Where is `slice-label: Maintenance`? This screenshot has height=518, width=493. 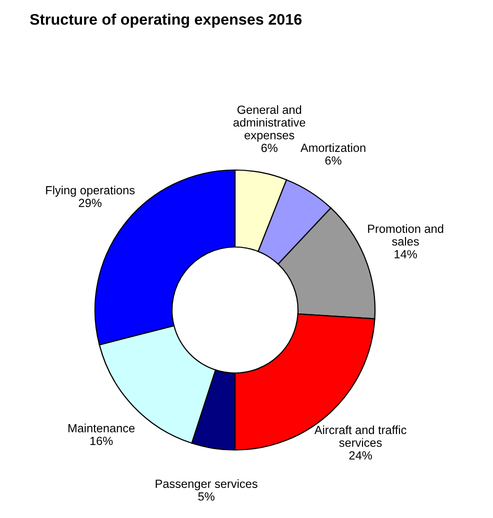
slice-label: Maintenance is located at coordinates (101, 428).